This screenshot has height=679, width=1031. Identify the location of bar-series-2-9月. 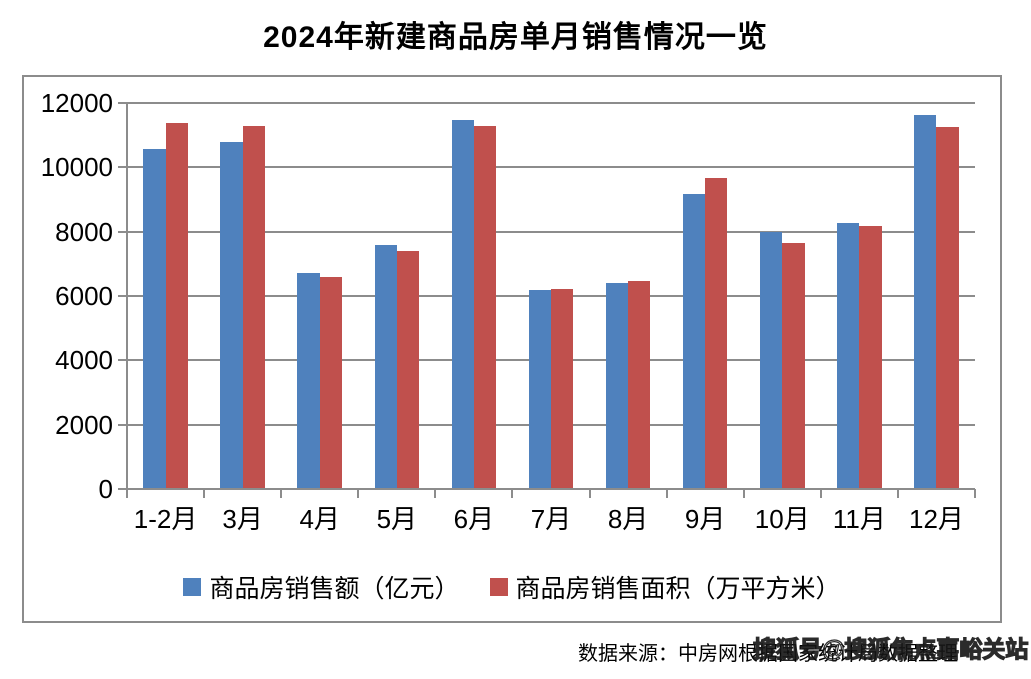
(716, 333).